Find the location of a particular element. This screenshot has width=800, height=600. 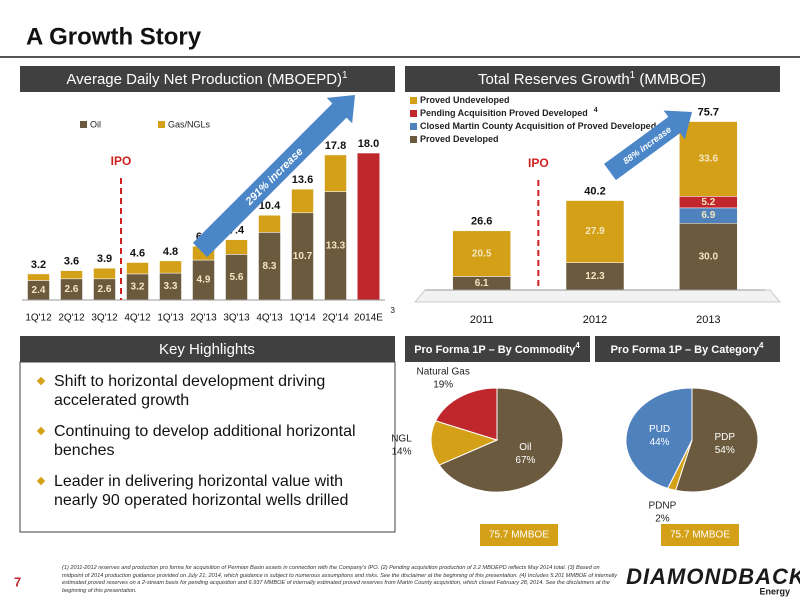

segment-label: 33.6 is located at coordinates (709, 159).